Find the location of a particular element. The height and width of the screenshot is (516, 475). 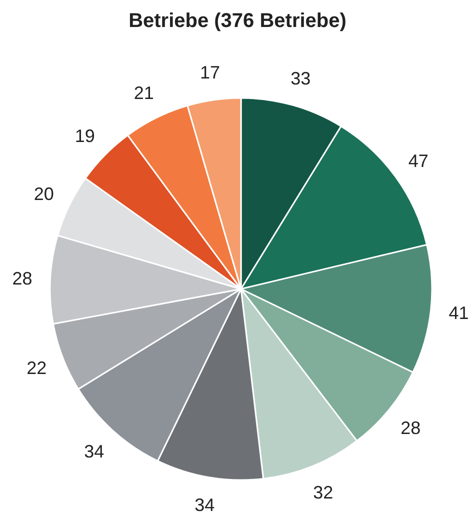

data-label: 22 is located at coordinates (36, 368).